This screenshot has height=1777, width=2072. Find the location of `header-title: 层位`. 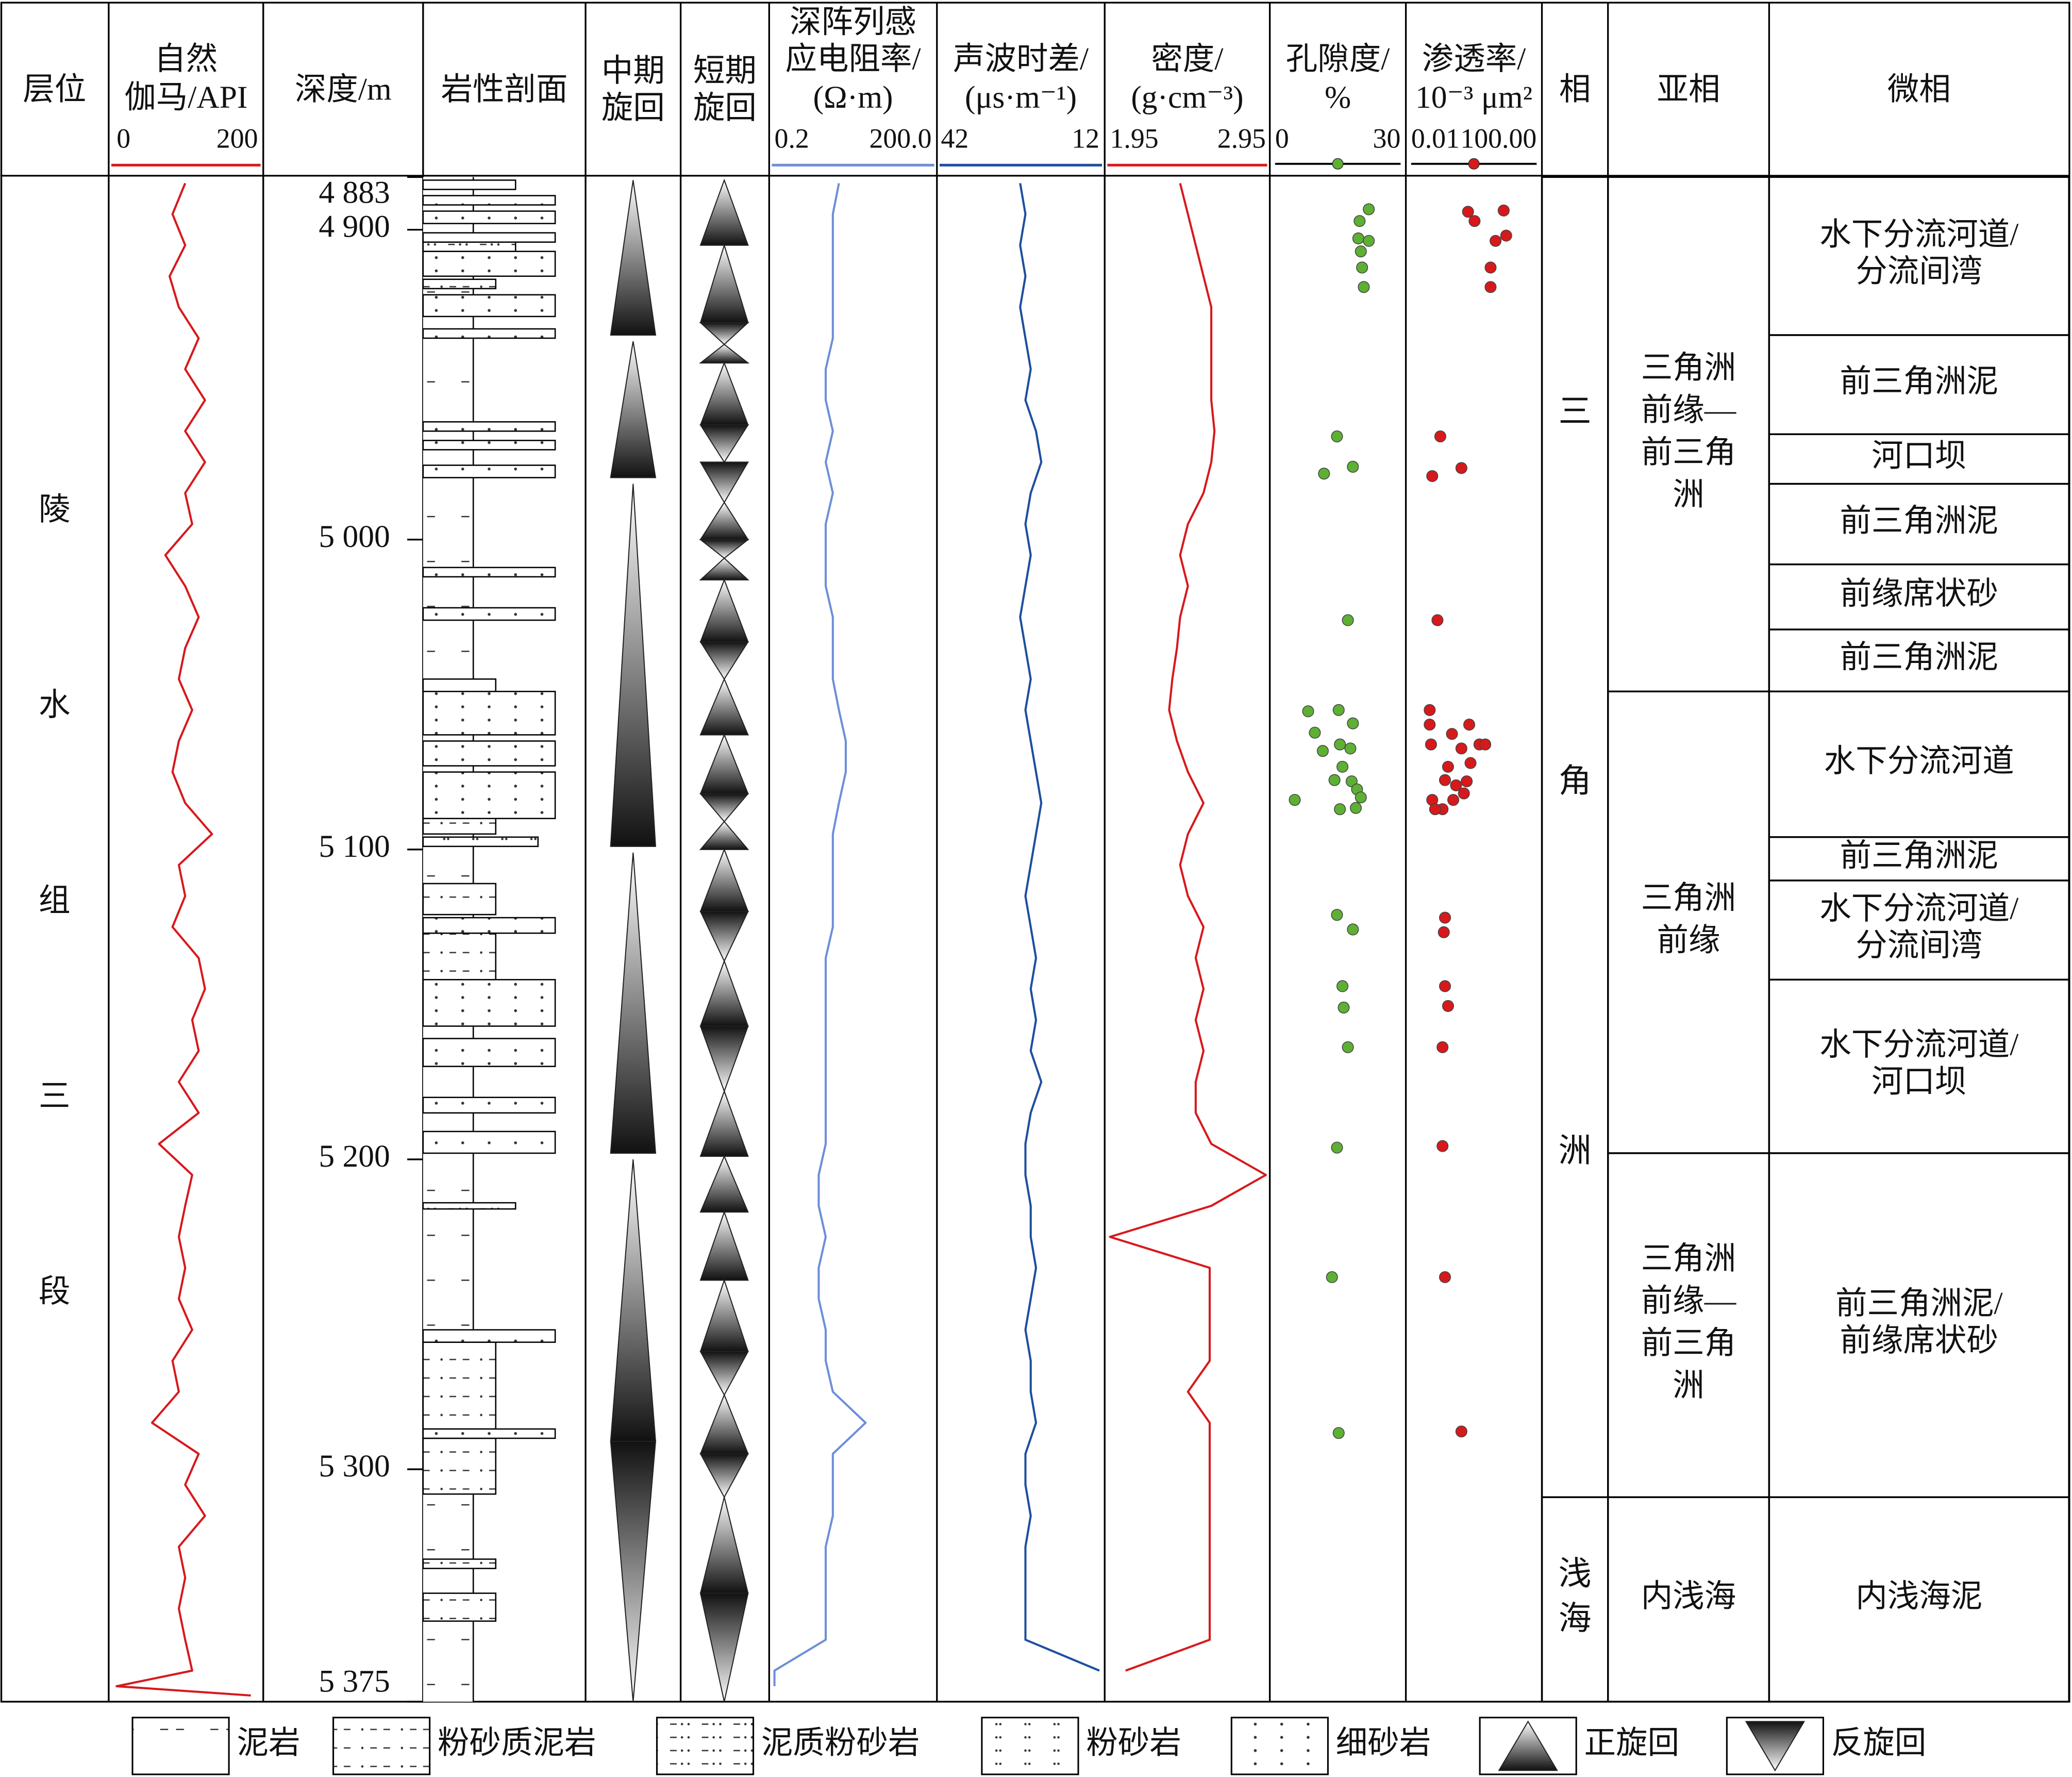

header-title: 层位 is located at coordinates (54, 89).